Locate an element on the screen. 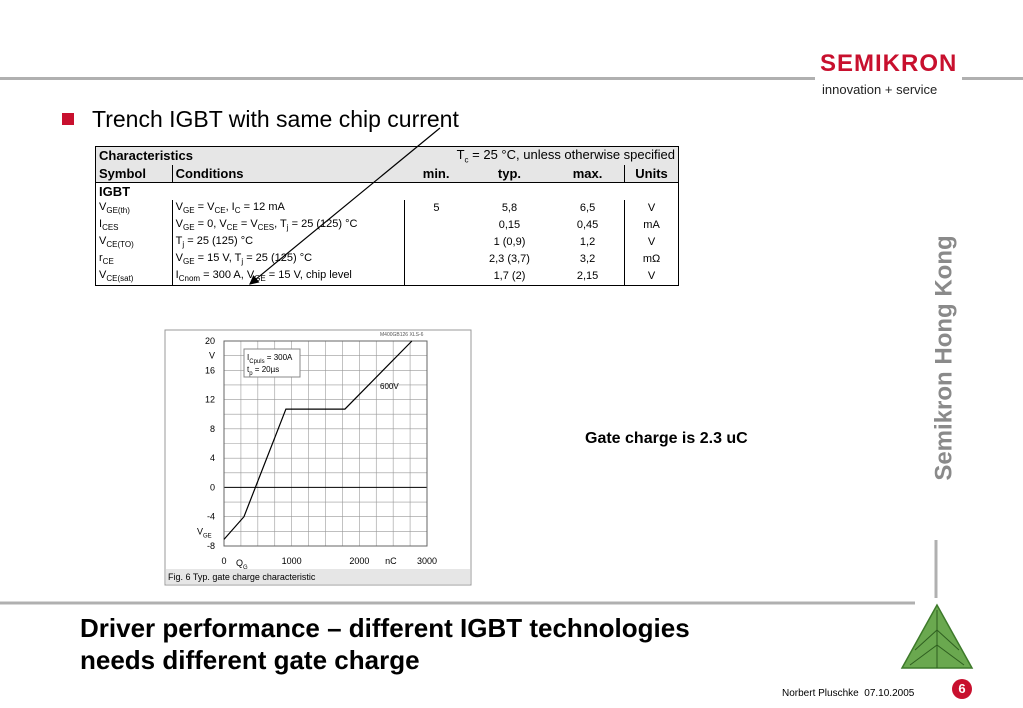 The height and width of the screenshot is (708, 1023). text: 2,15 is located at coordinates (587, 276).